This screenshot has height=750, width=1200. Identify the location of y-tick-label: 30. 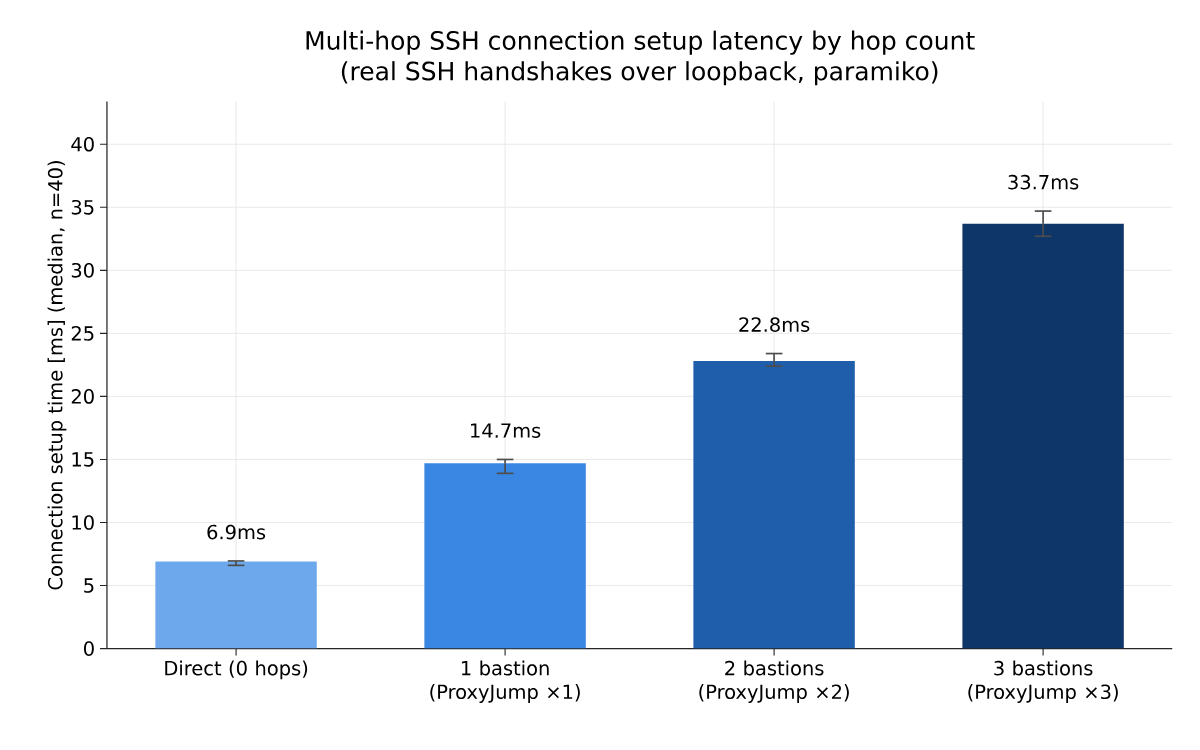
(82, 270).